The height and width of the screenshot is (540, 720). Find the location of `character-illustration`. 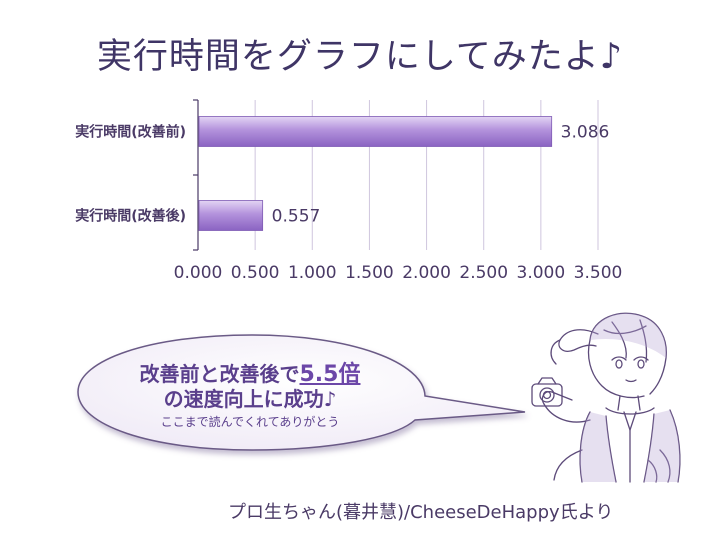

character-illustration is located at coordinates (606, 397).